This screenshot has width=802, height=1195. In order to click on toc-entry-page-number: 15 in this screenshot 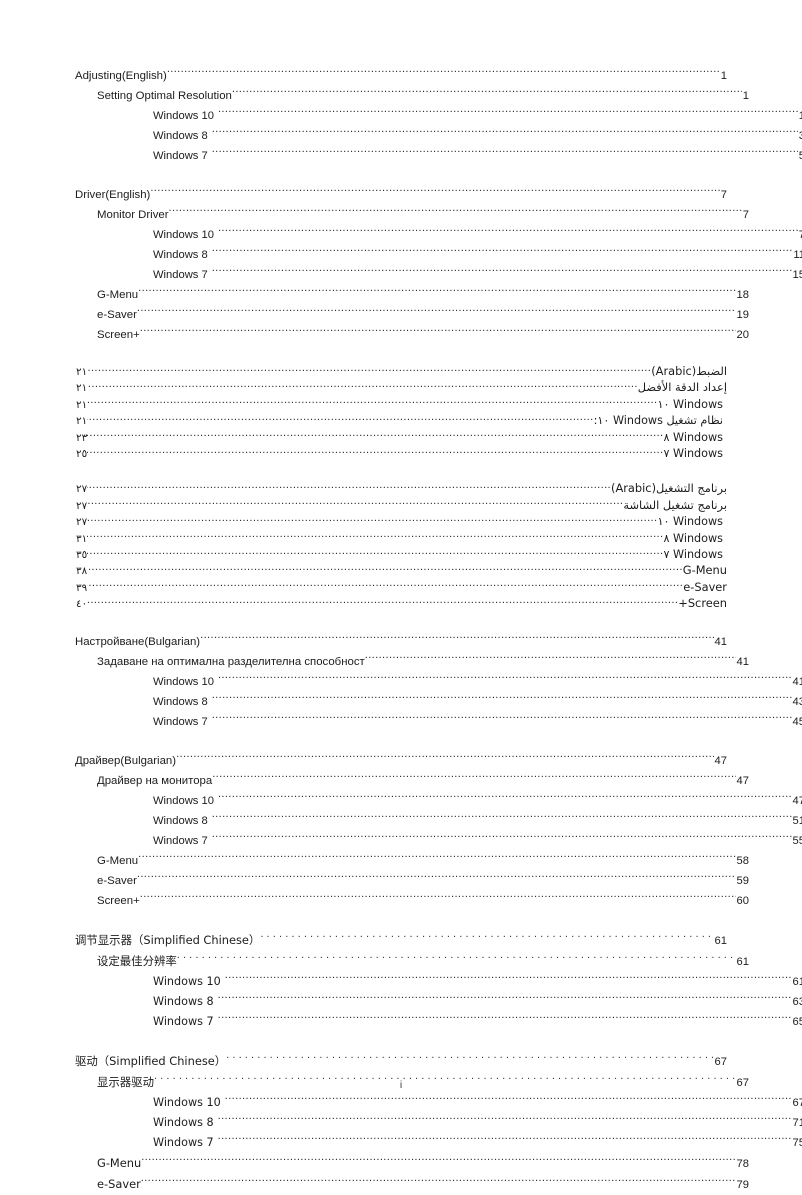, I will do `click(797, 275)`.